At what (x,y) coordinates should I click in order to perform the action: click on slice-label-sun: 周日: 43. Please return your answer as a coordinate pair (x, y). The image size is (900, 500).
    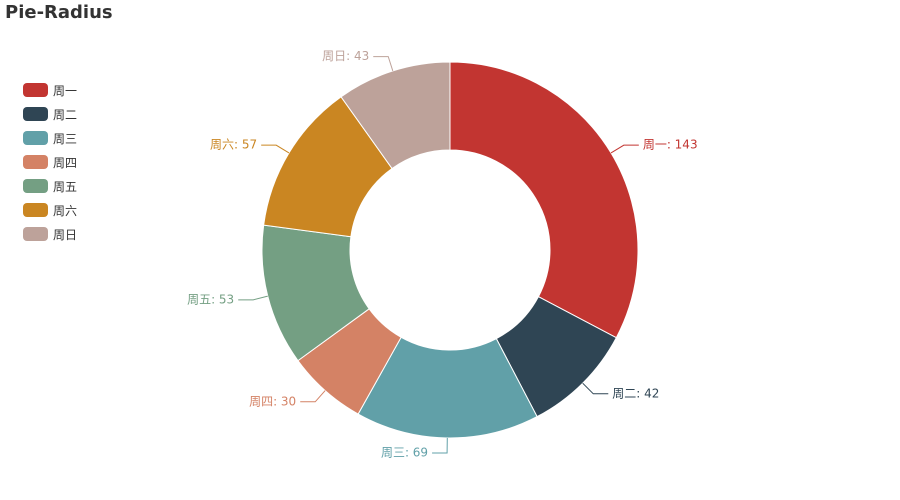
    Looking at the image, I should click on (345, 56).